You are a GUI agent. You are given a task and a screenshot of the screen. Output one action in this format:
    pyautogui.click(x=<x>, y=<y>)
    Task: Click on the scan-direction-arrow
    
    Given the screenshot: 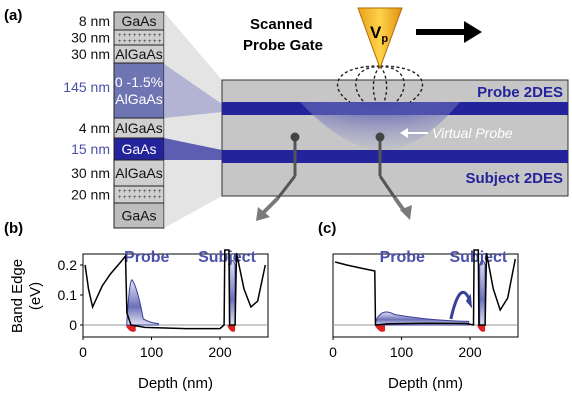 What is the action you would take?
    pyautogui.click(x=449, y=32)
    